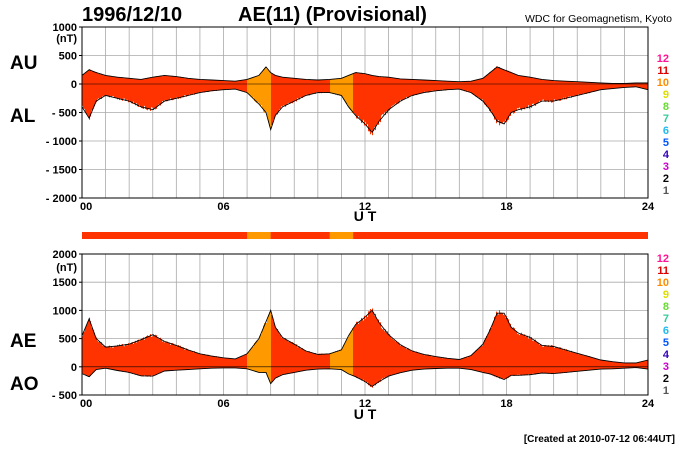  I want to click on status-bar-segment, so click(259, 235).